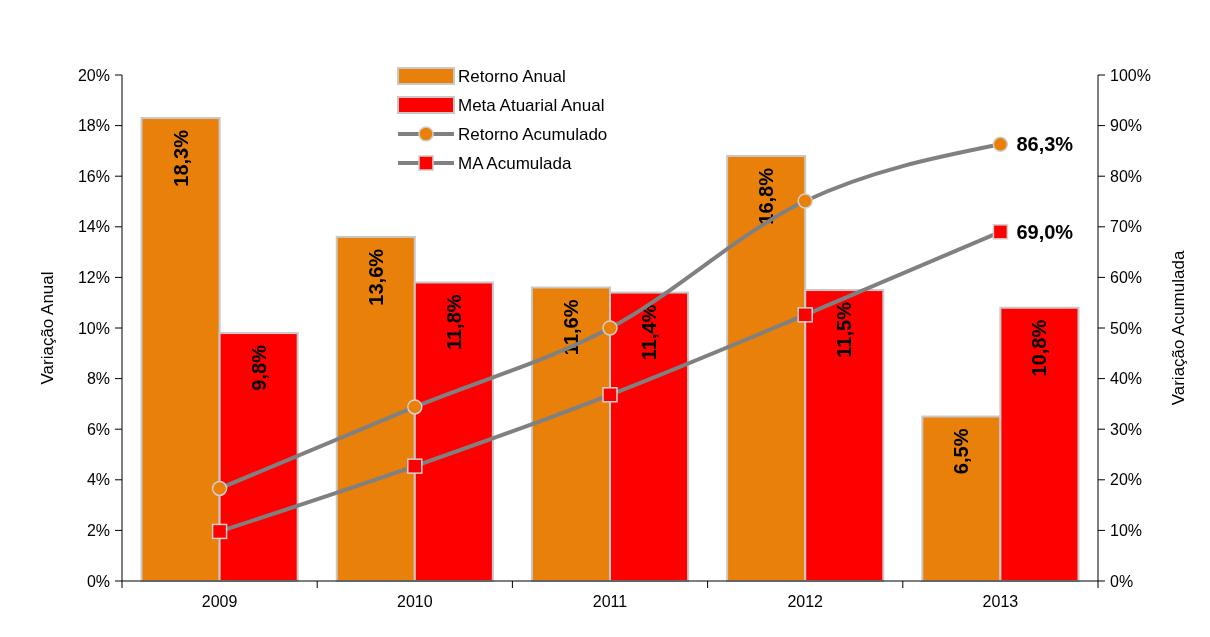 Image resolution: width=1210 pixels, height=637 pixels. What do you see at coordinates (180, 158) in the screenshot?
I see `data-label: 18,3%` at bounding box center [180, 158].